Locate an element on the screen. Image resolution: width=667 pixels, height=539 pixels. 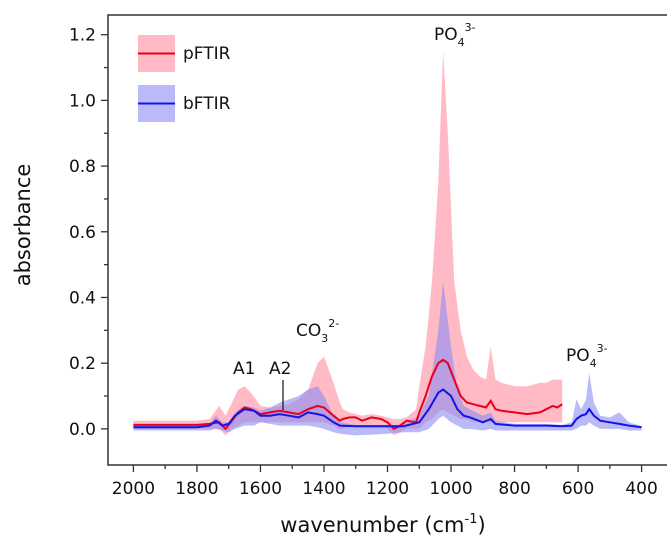
annotation-text: A1 is located at coordinates (244, 369).